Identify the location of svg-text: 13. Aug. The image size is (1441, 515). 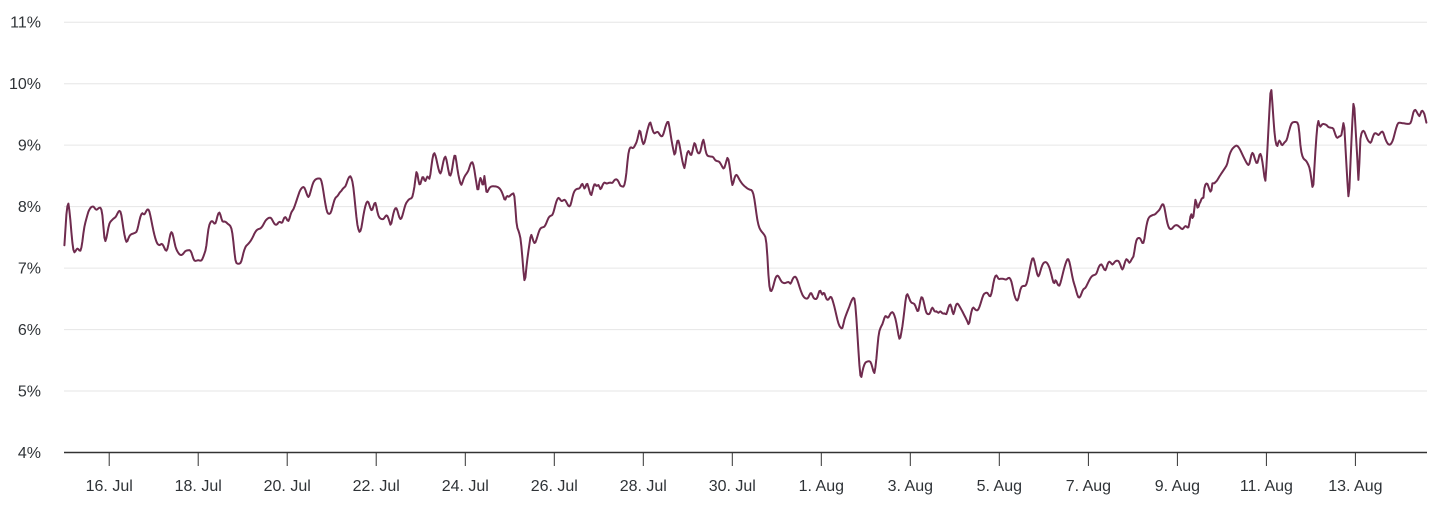
(1355, 486).